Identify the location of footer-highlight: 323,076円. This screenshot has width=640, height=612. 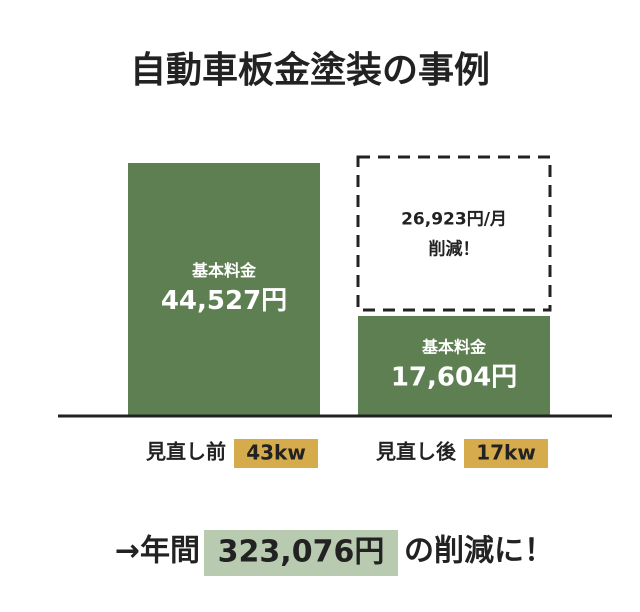
(301, 552).